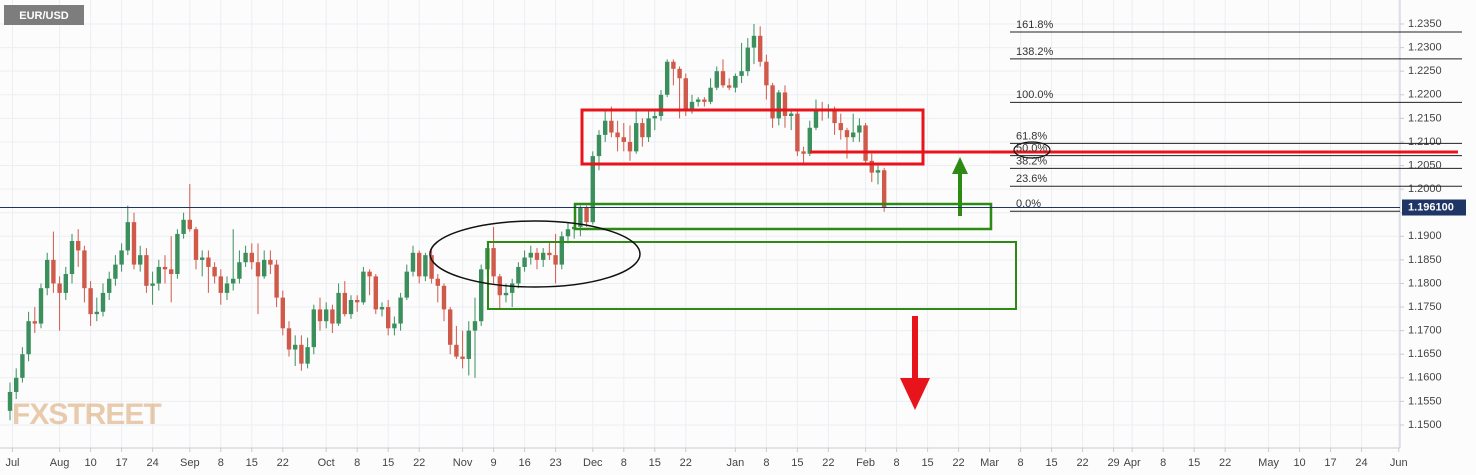 The height and width of the screenshot is (475, 1476). Describe the element at coordinates (1425, 425) in the screenshot. I see `y-tick-label: 1.1500` at that location.